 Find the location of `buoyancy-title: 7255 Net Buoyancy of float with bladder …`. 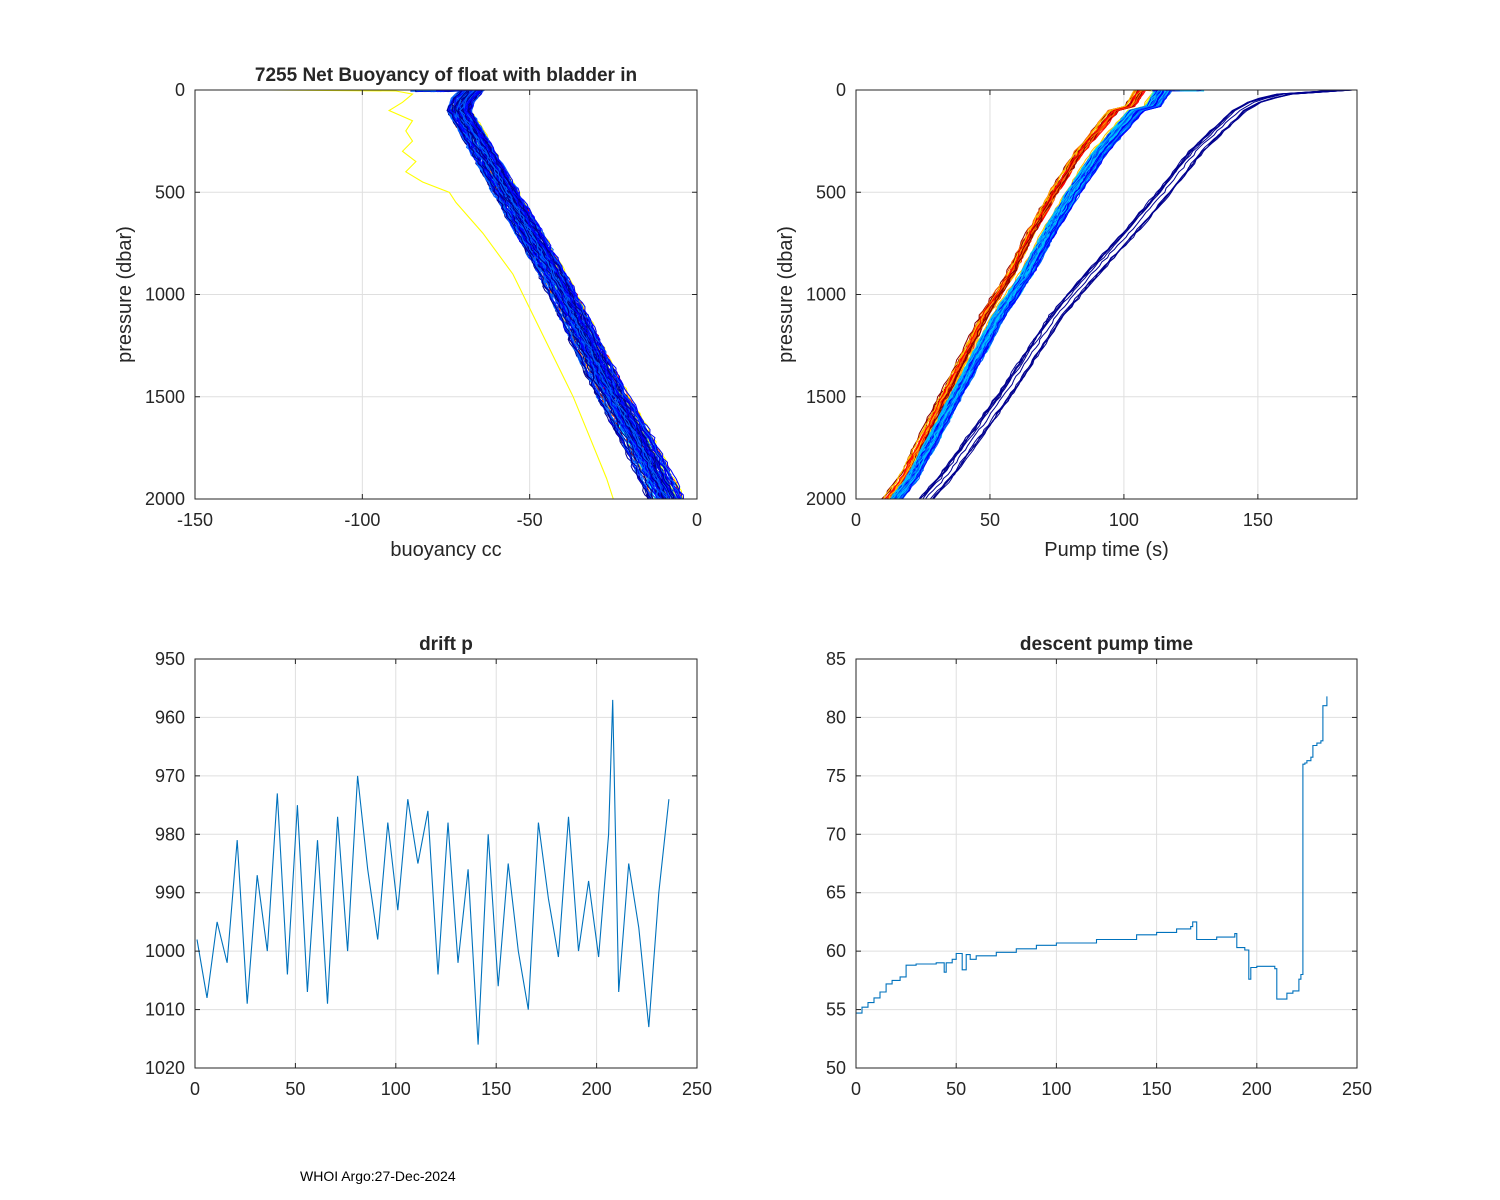

buoyancy-title: 7255 Net Buoyancy of float with bladder … is located at coordinates (446, 75).